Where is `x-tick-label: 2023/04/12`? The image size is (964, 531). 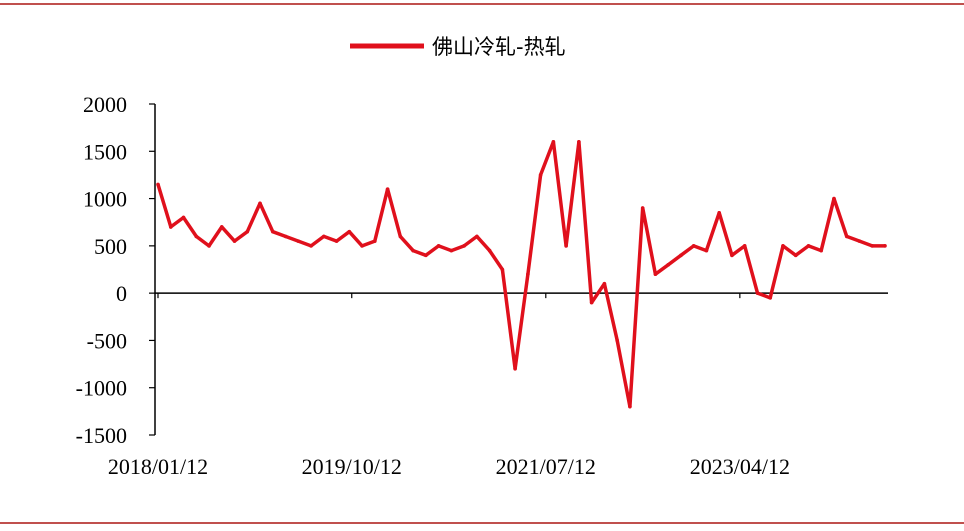 x-tick-label: 2023/04/12 is located at coordinates (740, 466).